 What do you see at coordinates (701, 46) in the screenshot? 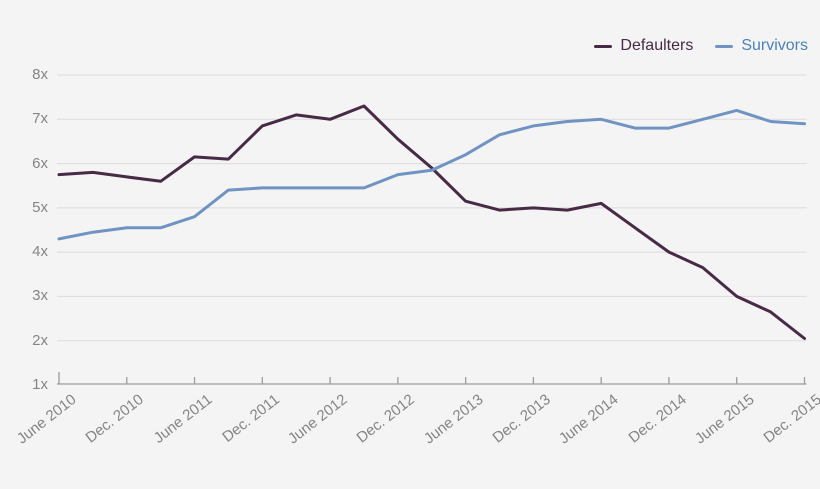
I see `legend: Defaulters Survivors` at bounding box center [701, 46].